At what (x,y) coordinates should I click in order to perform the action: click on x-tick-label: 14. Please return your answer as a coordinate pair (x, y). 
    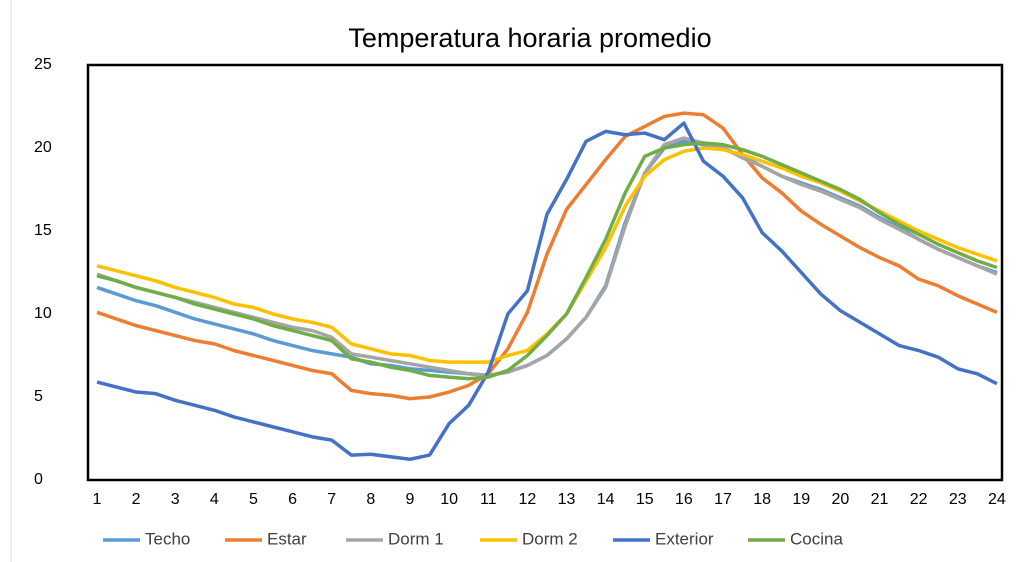
    Looking at the image, I should click on (606, 499).